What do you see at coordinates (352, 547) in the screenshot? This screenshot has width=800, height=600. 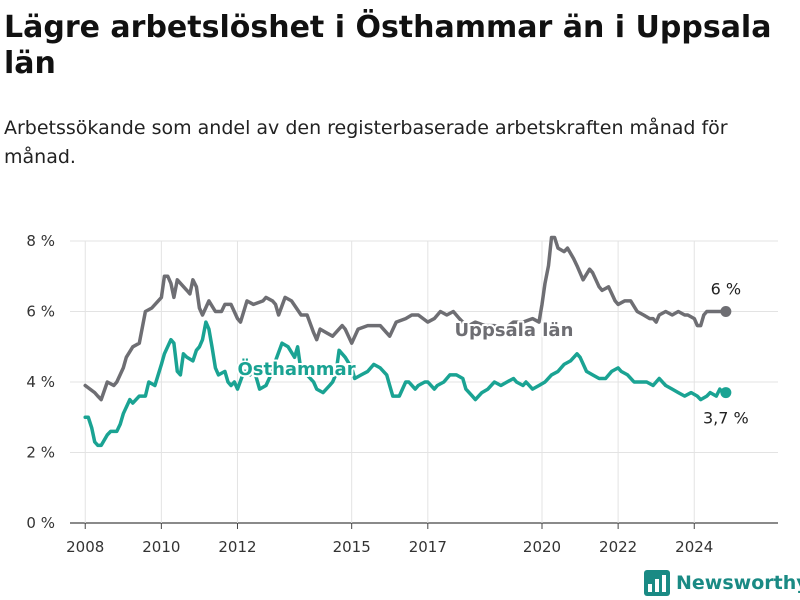 I see `x-tick-label: 2015` at bounding box center [352, 547].